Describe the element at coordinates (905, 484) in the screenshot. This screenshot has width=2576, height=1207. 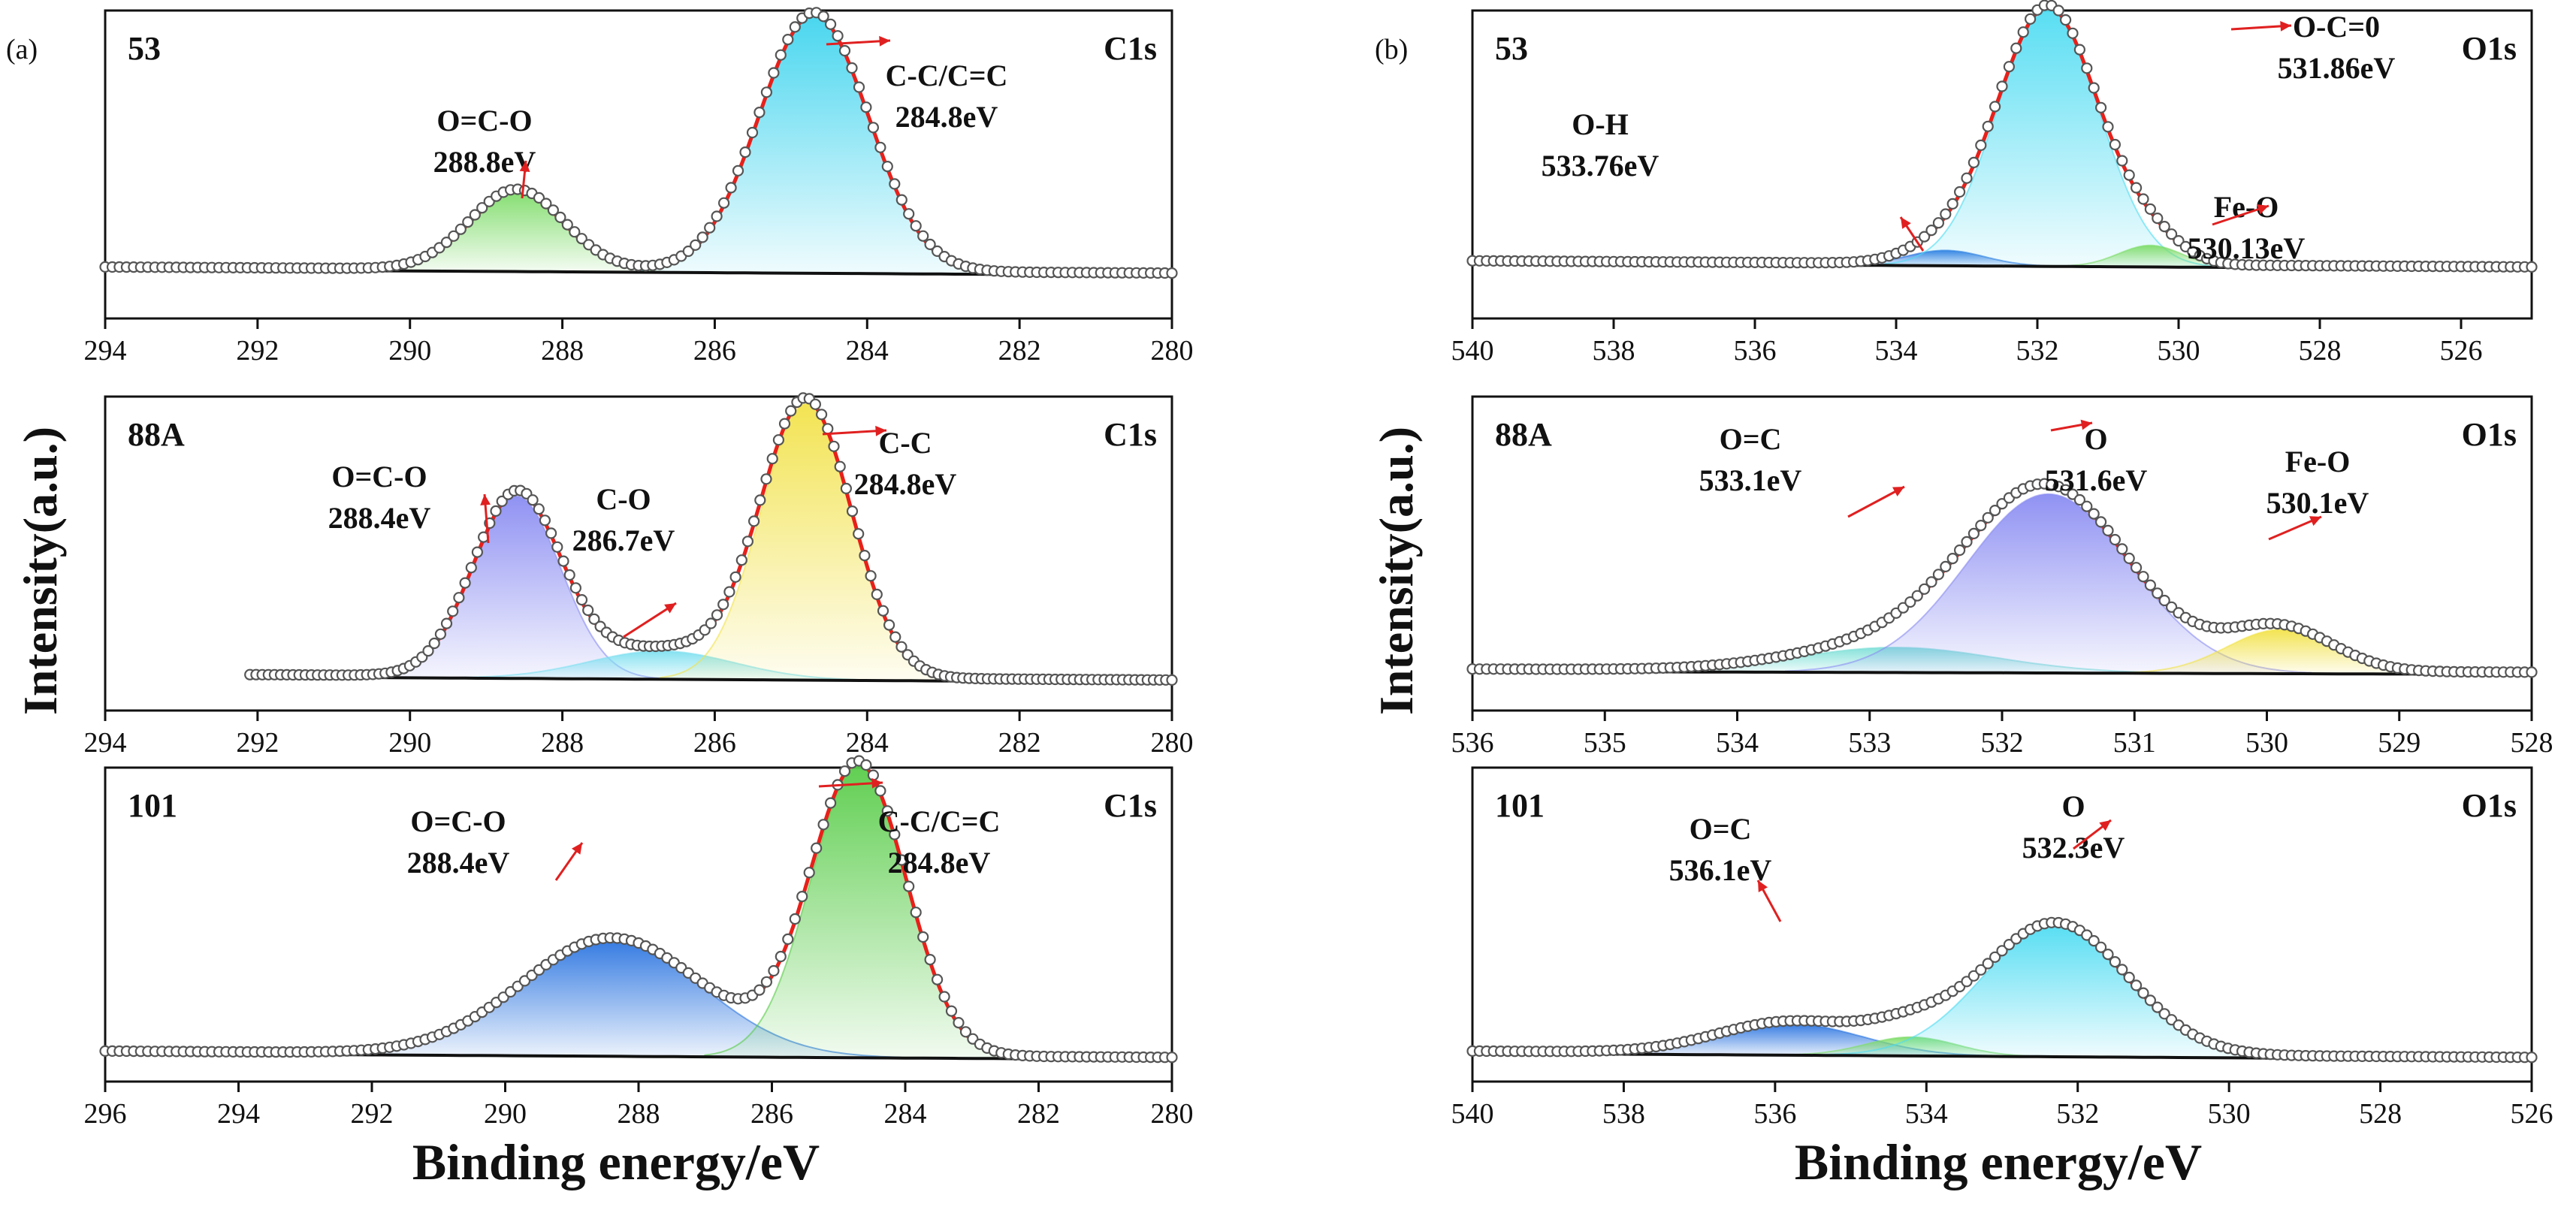
I see `peak-energy-label: 284.8eV` at that location.